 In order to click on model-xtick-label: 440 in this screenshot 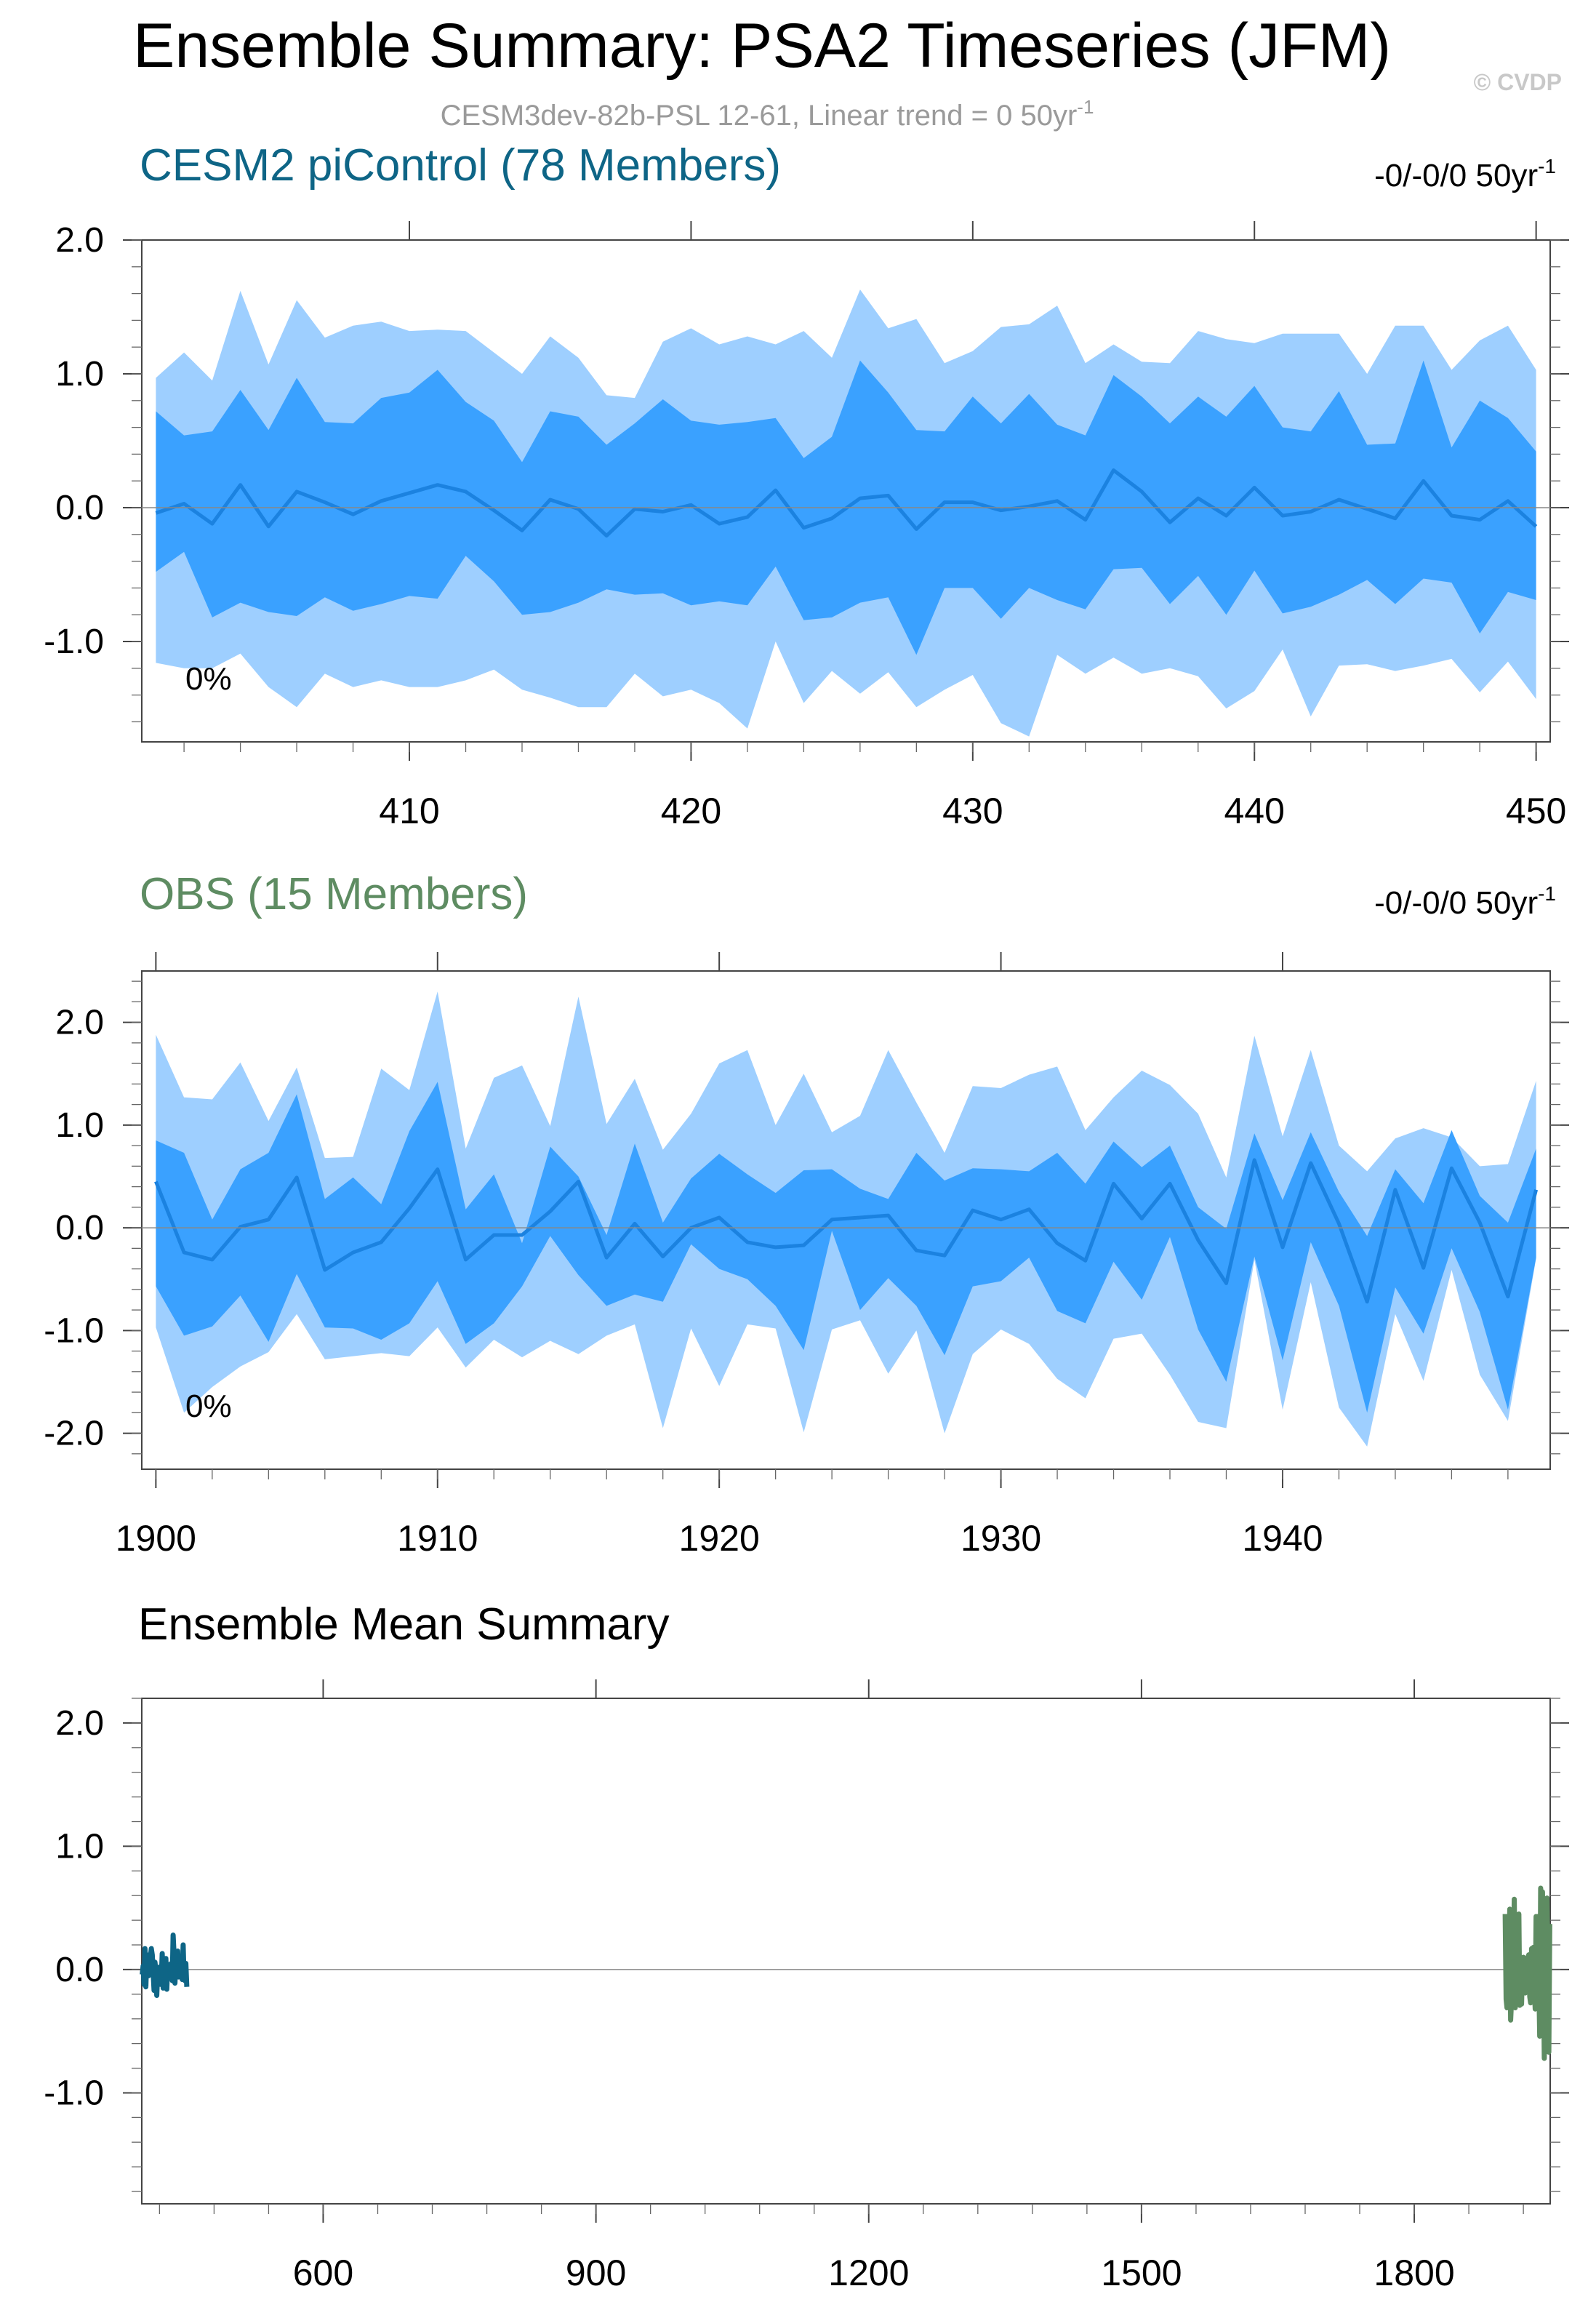, I will do `click(1255, 811)`.